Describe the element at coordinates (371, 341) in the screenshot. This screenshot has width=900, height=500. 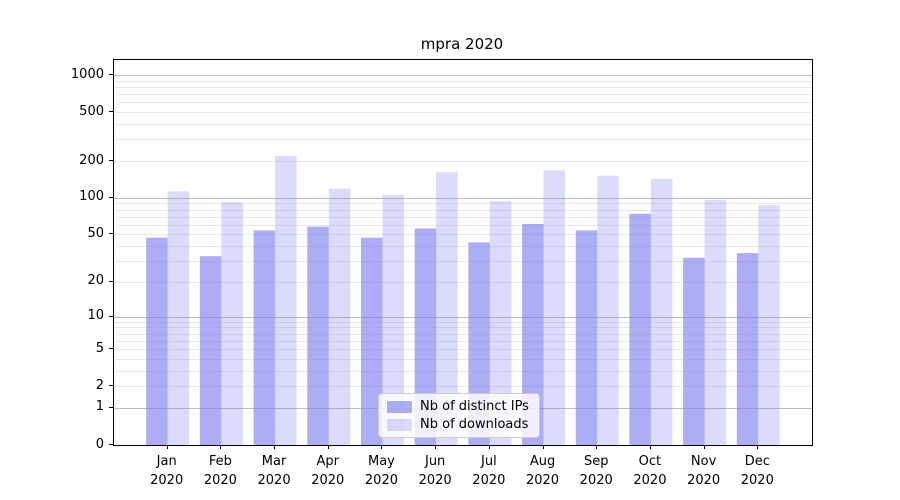
I see `bar-may-ips` at that location.